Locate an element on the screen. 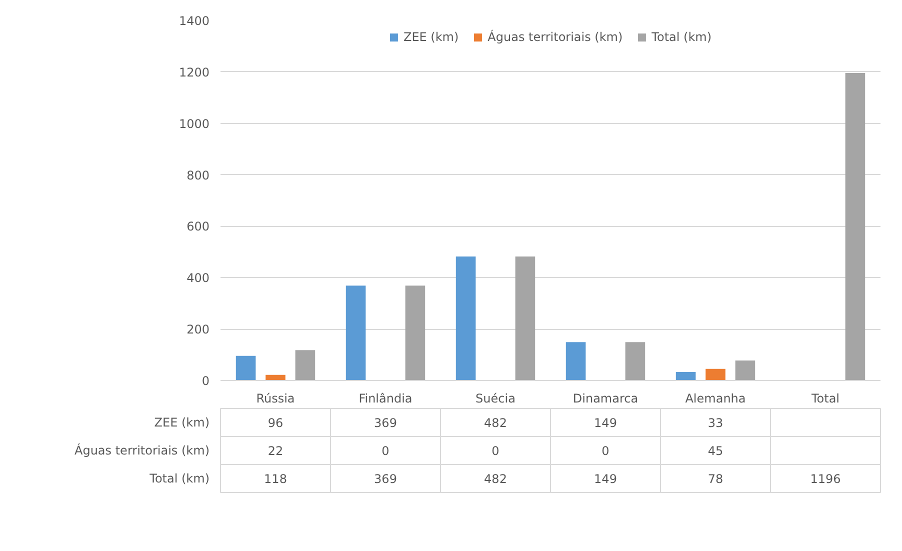 This screenshot has height=551, width=902. data-label: 22 is located at coordinates (276, 451).